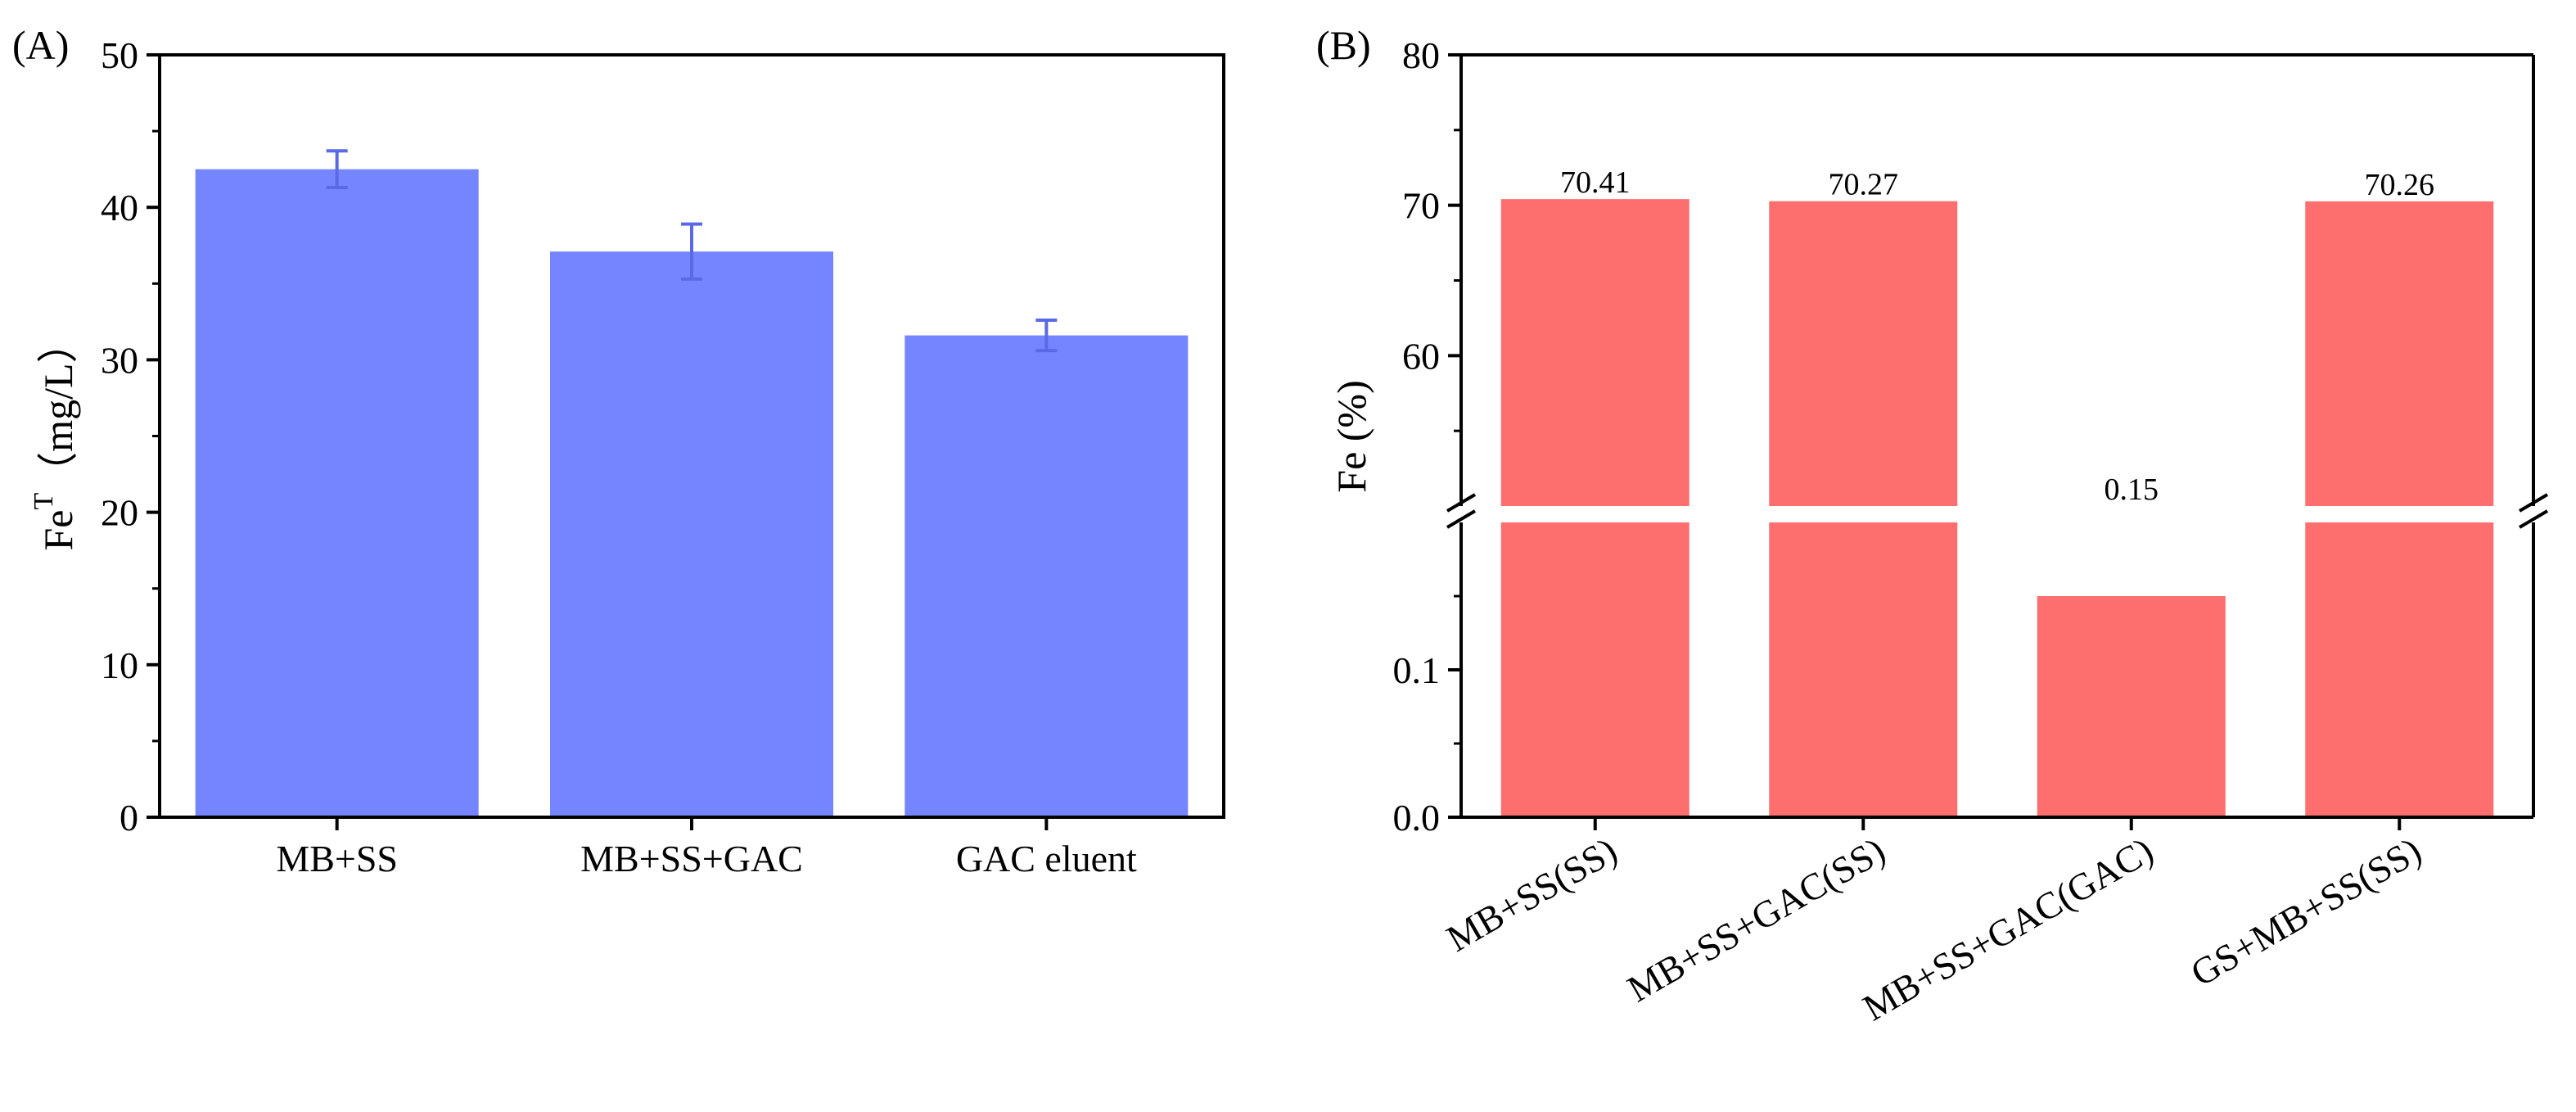 The width and height of the screenshot is (2576, 1112). What do you see at coordinates (1343, 45) in the screenshot?
I see `panel-b-label: (B)` at bounding box center [1343, 45].